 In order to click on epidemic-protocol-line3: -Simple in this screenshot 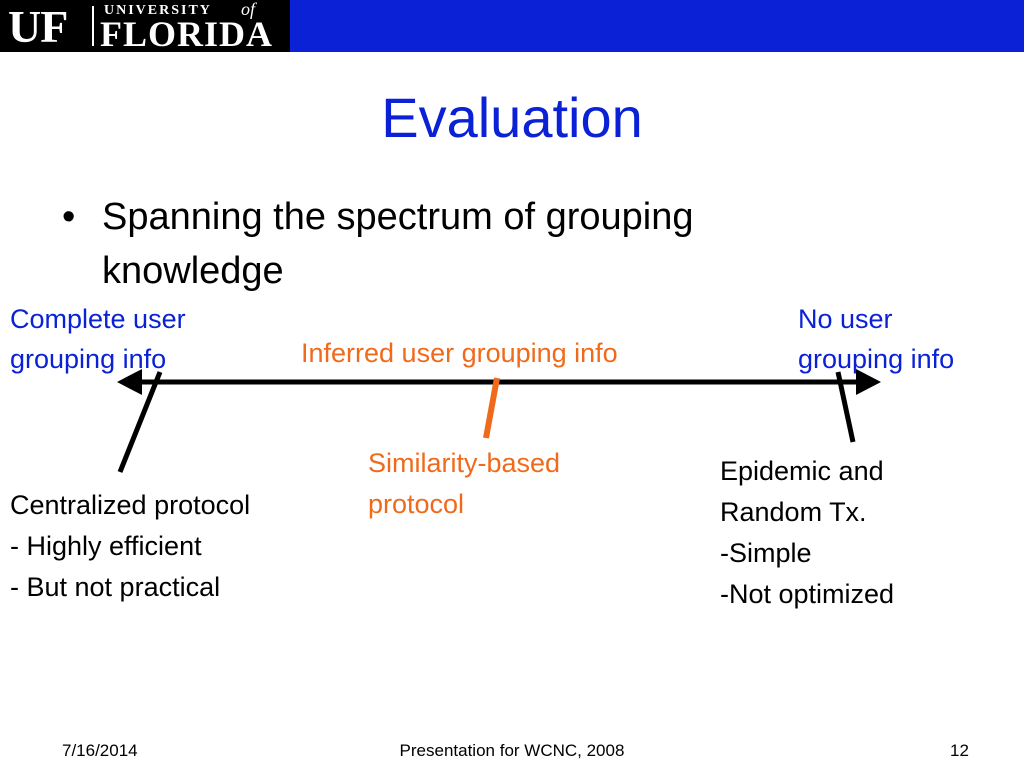, I will do `click(766, 553)`.